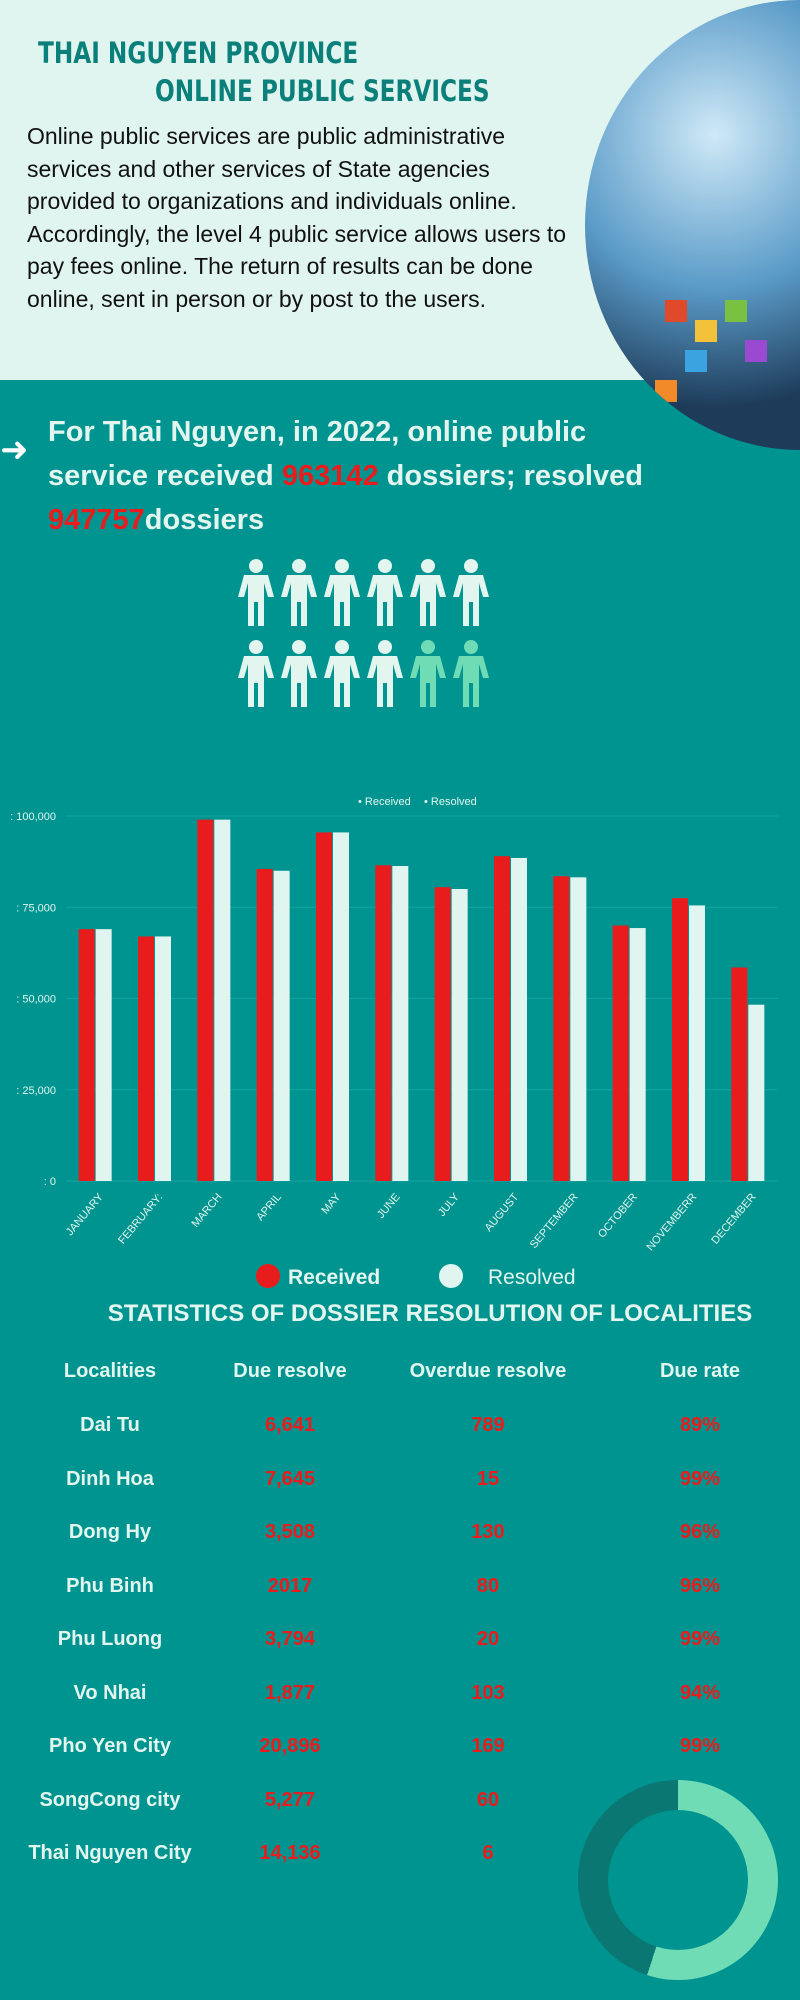 Image resolution: width=800 pixels, height=2000 pixels. What do you see at coordinates (198, 53) in the screenshot?
I see `title-line-1: THAI NGUYEN PROVINCE` at bounding box center [198, 53].